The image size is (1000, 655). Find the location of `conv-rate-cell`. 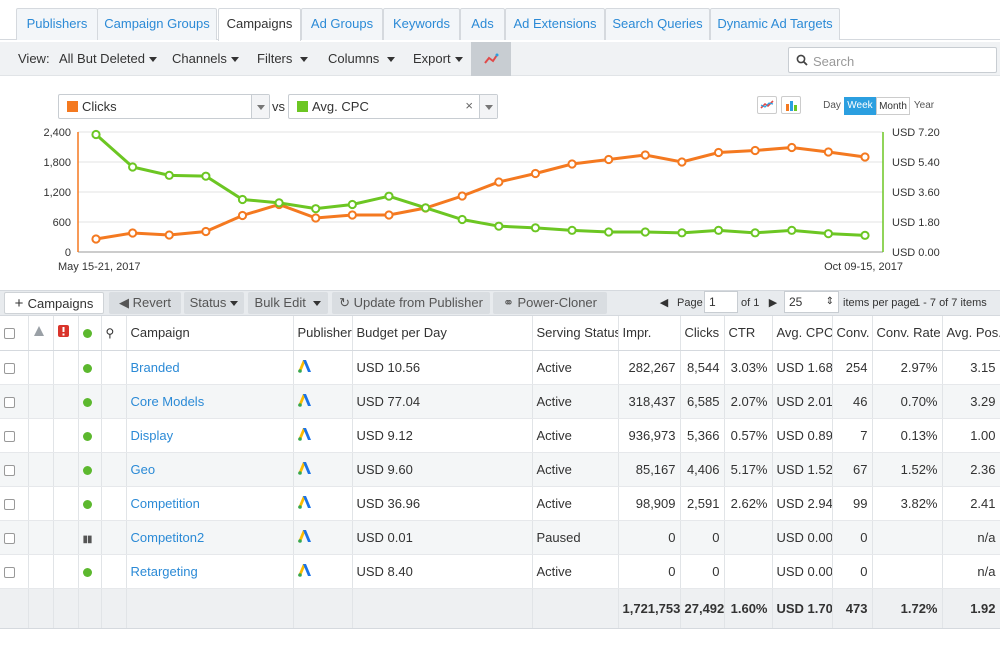

conv-rate-cell is located at coordinates (907, 571).